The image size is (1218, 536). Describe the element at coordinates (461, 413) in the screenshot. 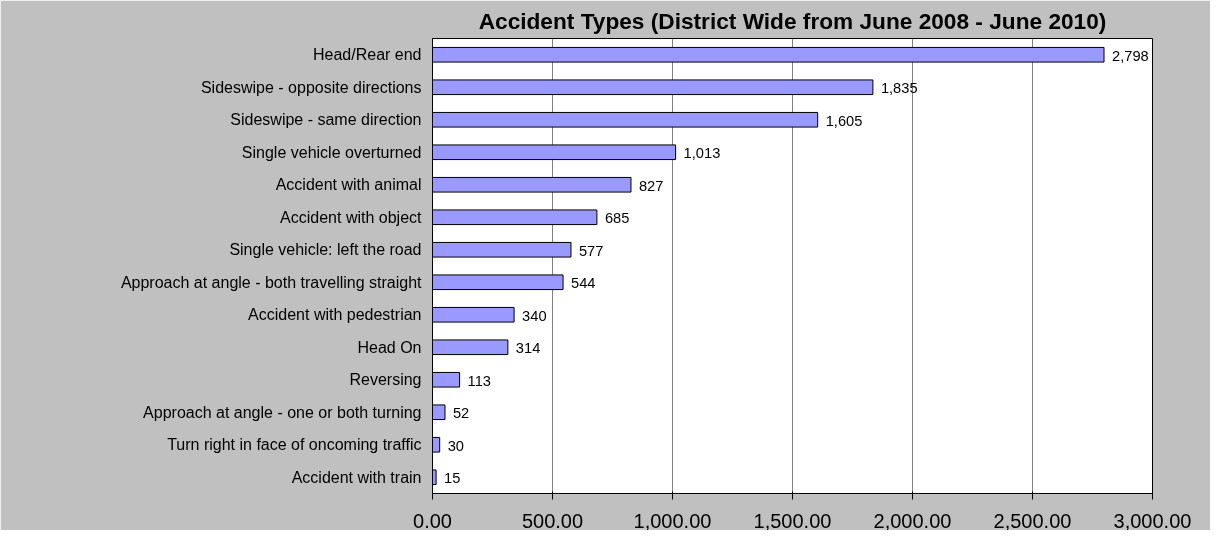

I see `data-label: 52` at that location.